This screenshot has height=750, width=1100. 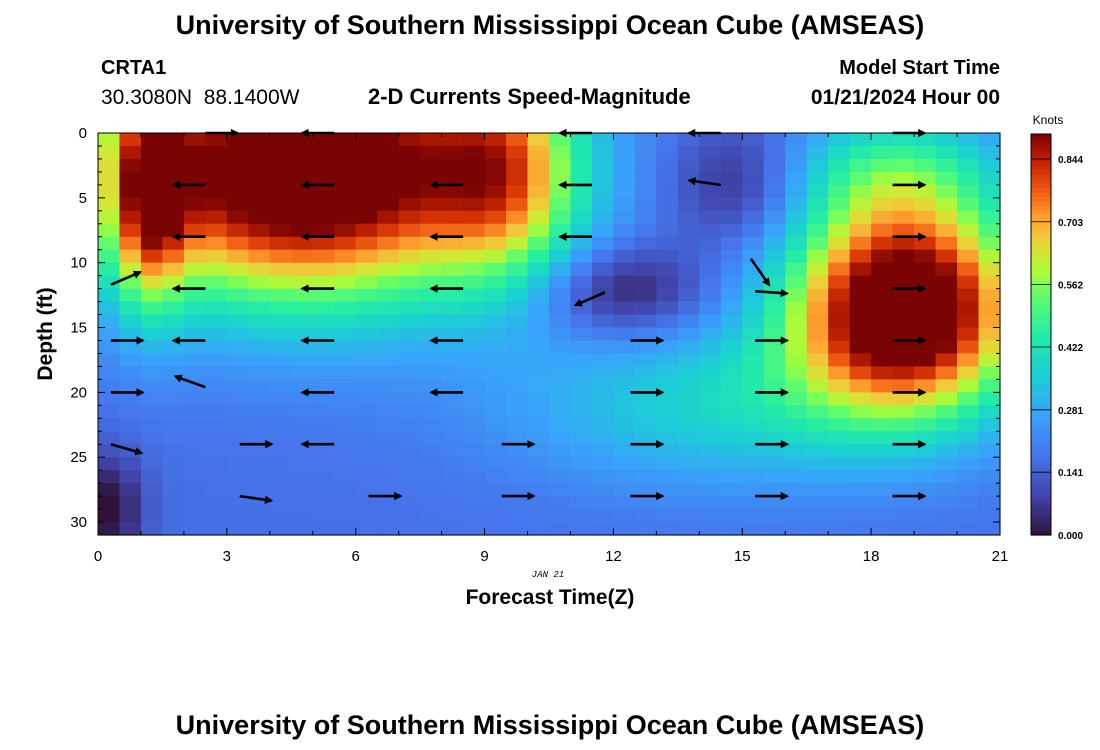 I want to click on colorbar-tick-label: 0.703, so click(x=1070, y=223).